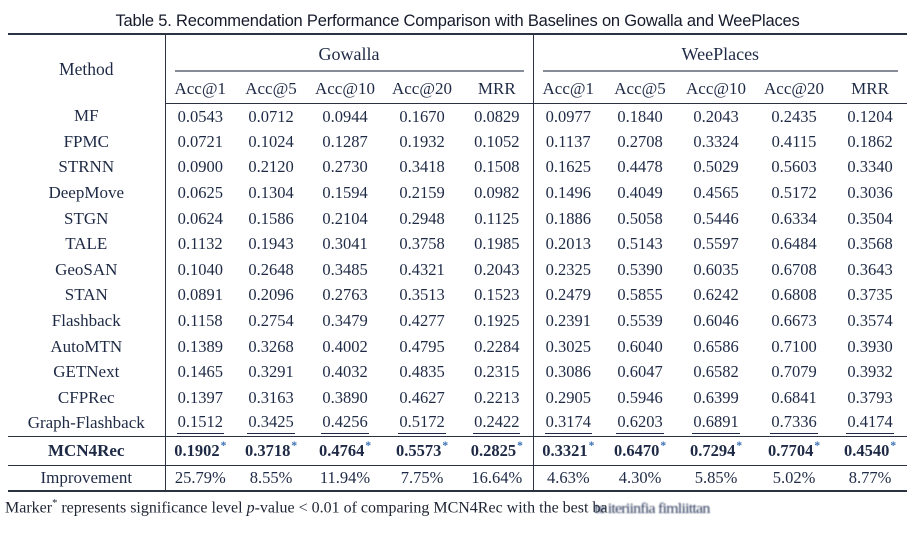 Image resolution: width=915 pixels, height=541 pixels. Describe the element at coordinates (870, 218) in the screenshot. I see `table-cell: 0.3504` at that location.